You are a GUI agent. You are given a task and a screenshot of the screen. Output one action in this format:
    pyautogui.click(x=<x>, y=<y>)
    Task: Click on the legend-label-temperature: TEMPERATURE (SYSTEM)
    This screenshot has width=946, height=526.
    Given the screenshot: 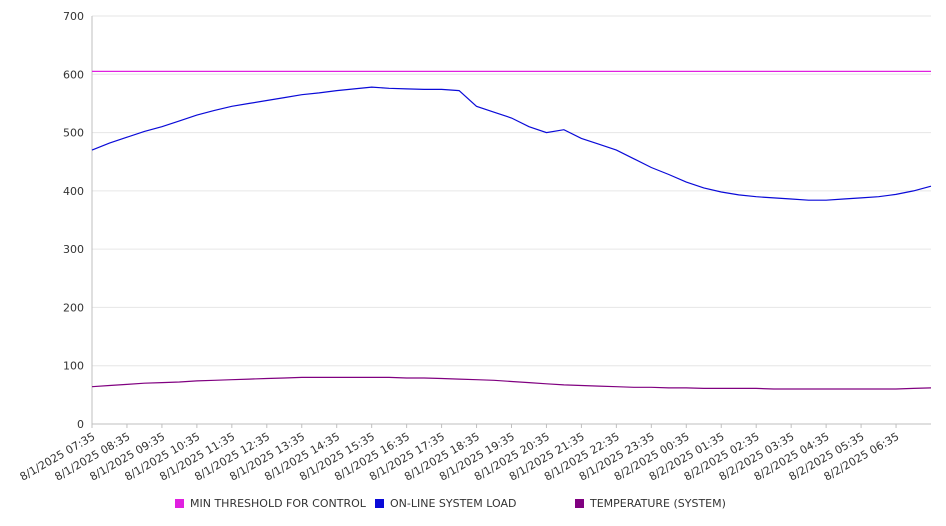 What is the action you would take?
    pyautogui.click(x=658, y=503)
    